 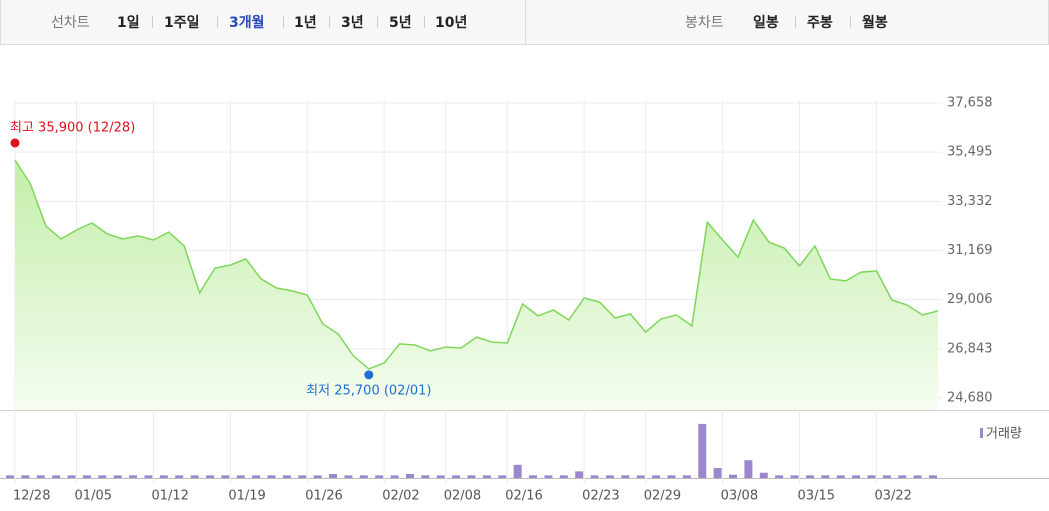 What do you see at coordinates (970, 152) in the screenshot?
I see `y-tick-label: 35,495` at bounding box center [970, 152].